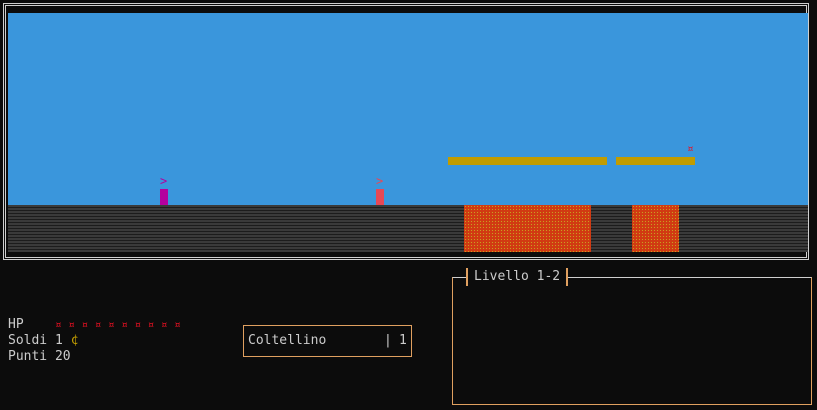 Image resolution: width=817 pixels, height=410 pixels. I want to click on money-row: Soldi 1 ¢, so click(43, 341).